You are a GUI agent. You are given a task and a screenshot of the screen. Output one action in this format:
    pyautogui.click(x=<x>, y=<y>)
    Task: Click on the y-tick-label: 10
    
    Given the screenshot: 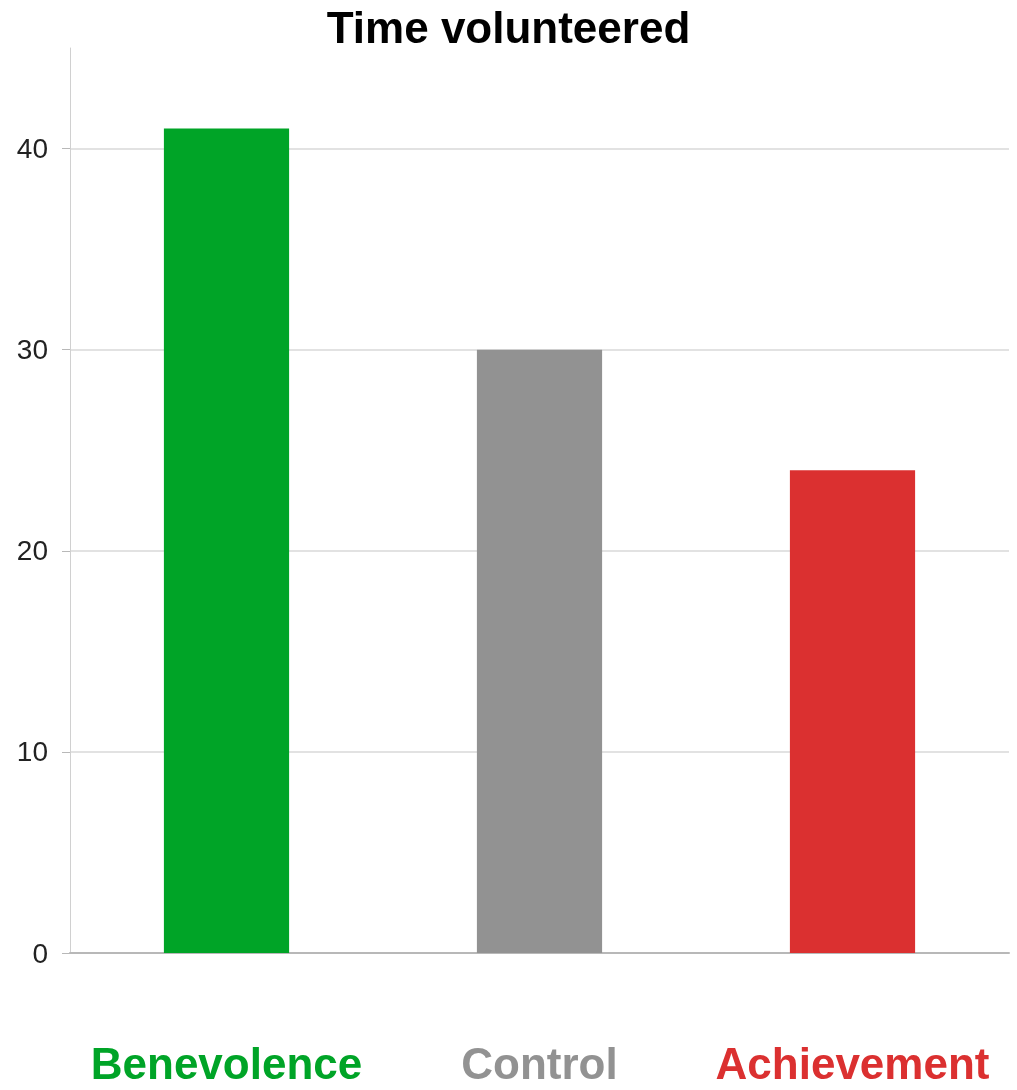 What is the action you would take?
    pyautogui.click(x=32, y=752)
    